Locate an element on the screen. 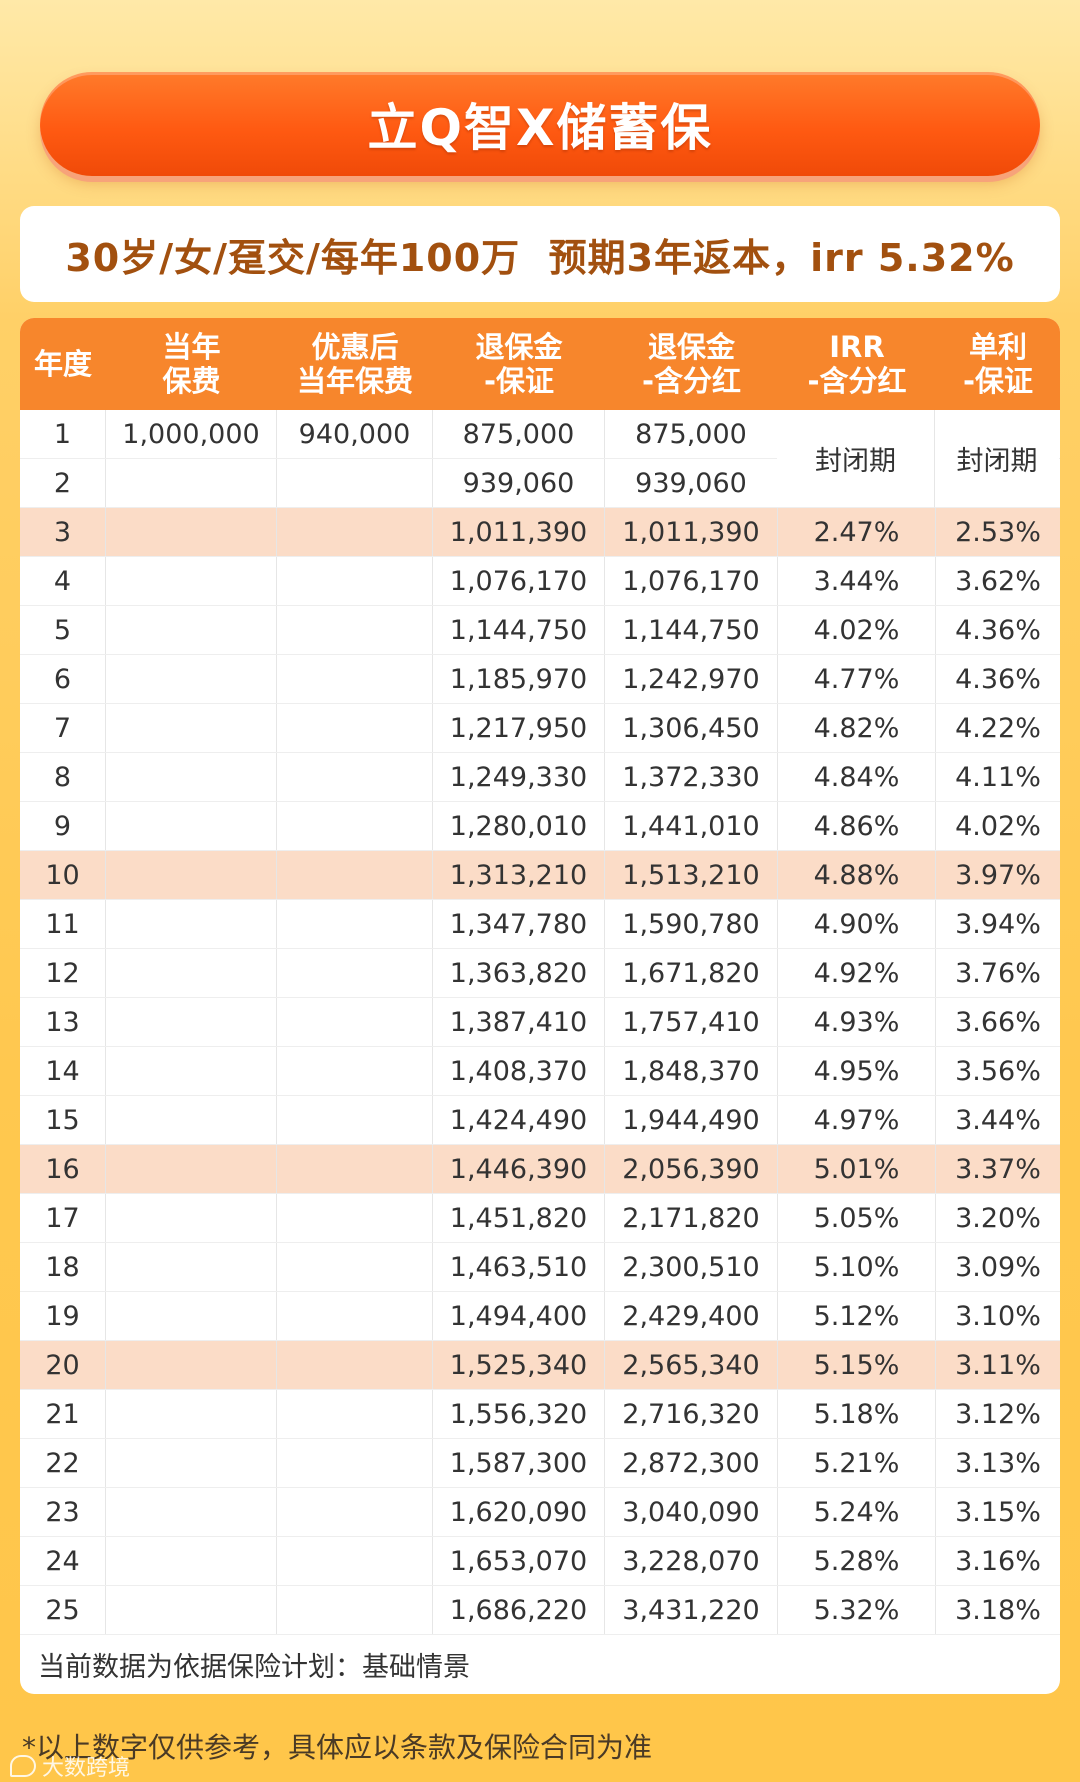 This screenshot has width=1080, height=1782. table-cell: 3,431,220 is located at coordinates (691, 1610).